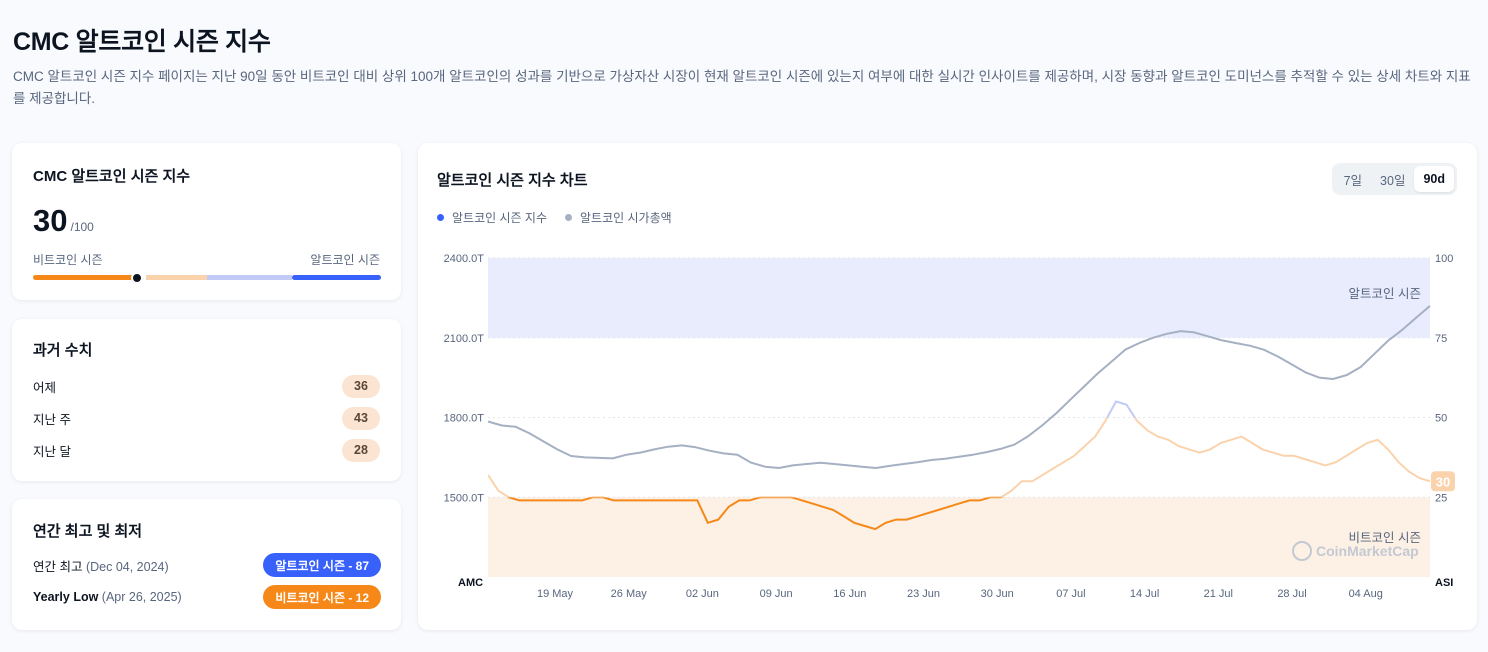 This screenshot has width=1488, height=652. What do you see at coordinates (923, 594) in the screenshot?
I see `x-axis-tick: 23 Jun` at bounding box center [923, 594].